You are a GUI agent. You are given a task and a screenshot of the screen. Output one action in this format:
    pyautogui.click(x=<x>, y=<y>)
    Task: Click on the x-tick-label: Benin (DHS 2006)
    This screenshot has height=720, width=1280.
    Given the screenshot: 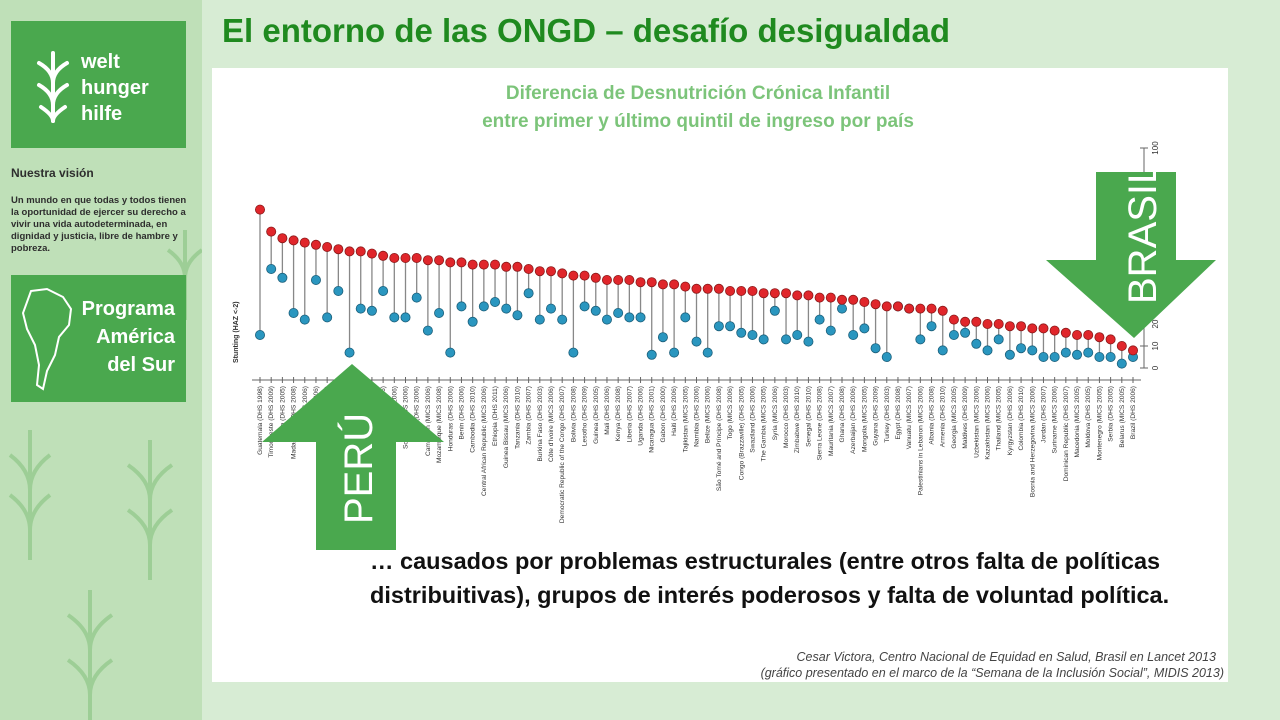 What is the action you would take?
    pyautogui.click(x=461, y=413)
    